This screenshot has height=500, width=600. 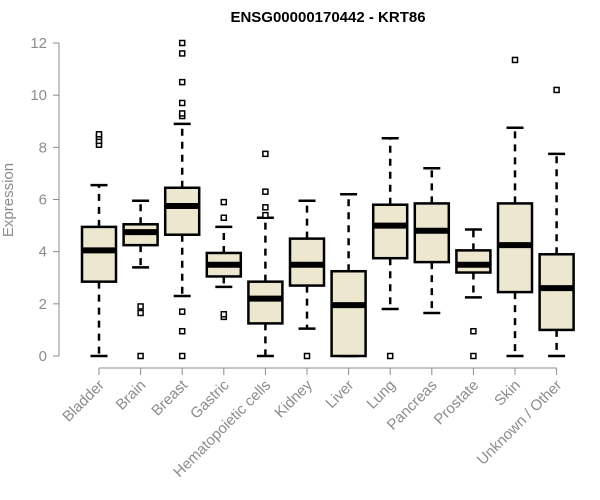 What do you see at coordinates (83, 401) in the screenshot?
I see `x-tick-label: Bladder` at bounding box center [83, 401].